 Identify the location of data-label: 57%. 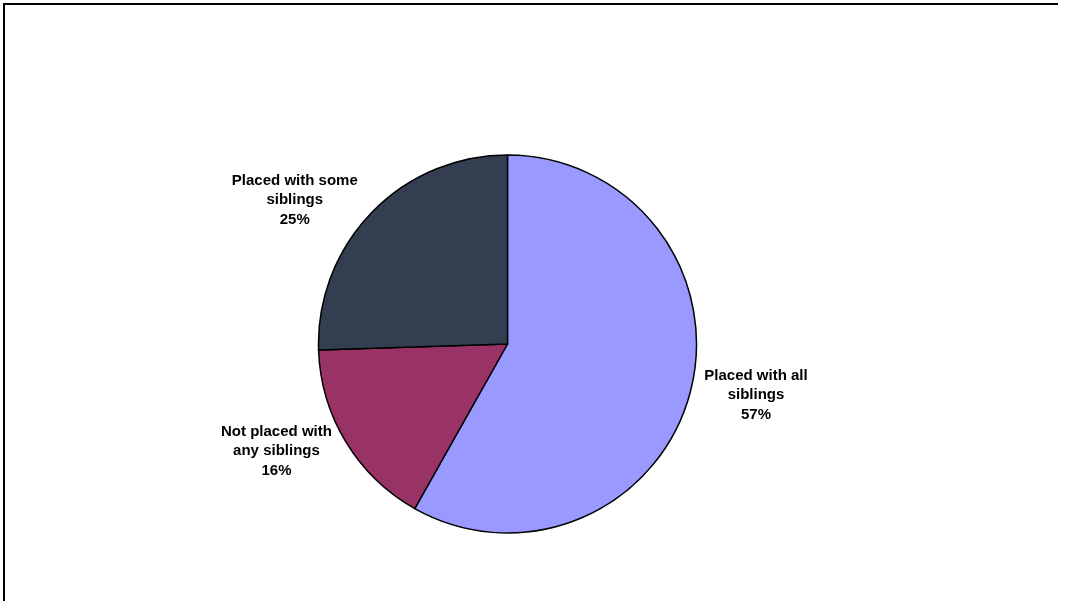
(756, 413).